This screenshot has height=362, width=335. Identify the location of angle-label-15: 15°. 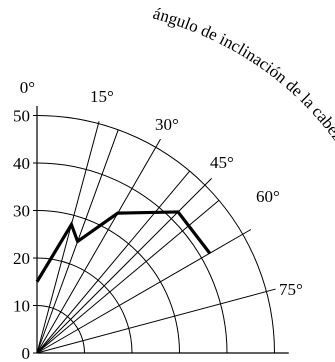
(102, 96).